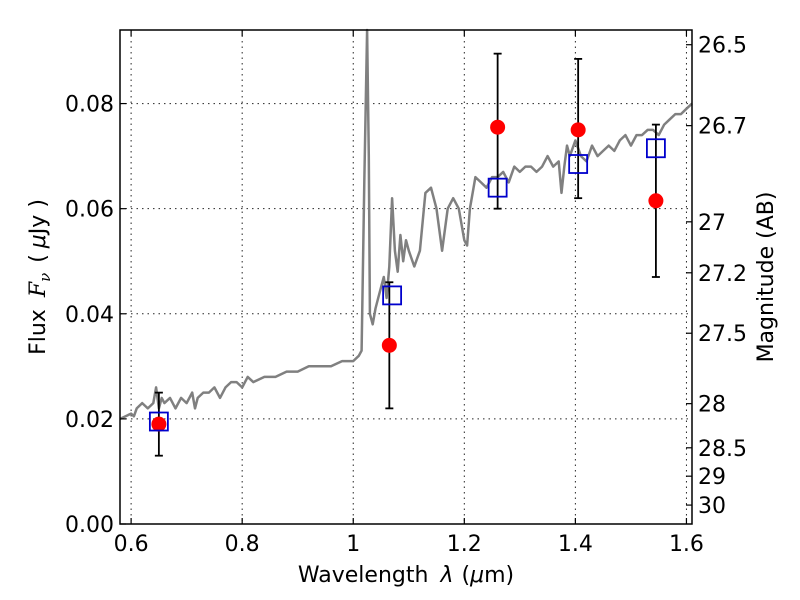 The width and height of the screenshot is (800, 600). What do you see at coordinates (722, 46) in the screenshot?
I see `magnitude-tick-label: 26.5` at bounding box center [722, 46].